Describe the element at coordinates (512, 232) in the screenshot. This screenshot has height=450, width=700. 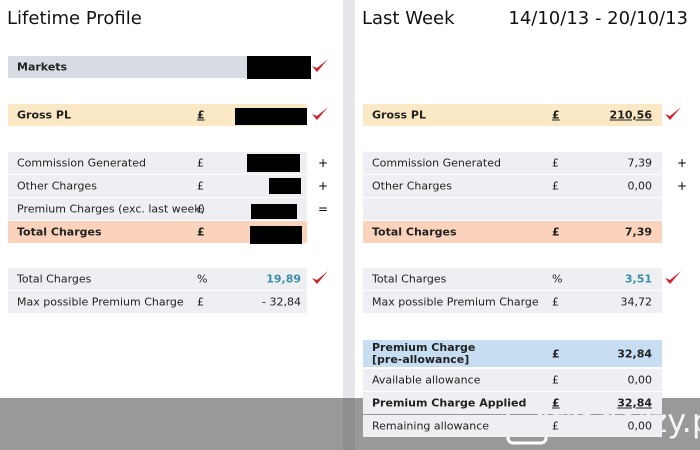
I see `table-row: Total Charges £7,39` at that location.